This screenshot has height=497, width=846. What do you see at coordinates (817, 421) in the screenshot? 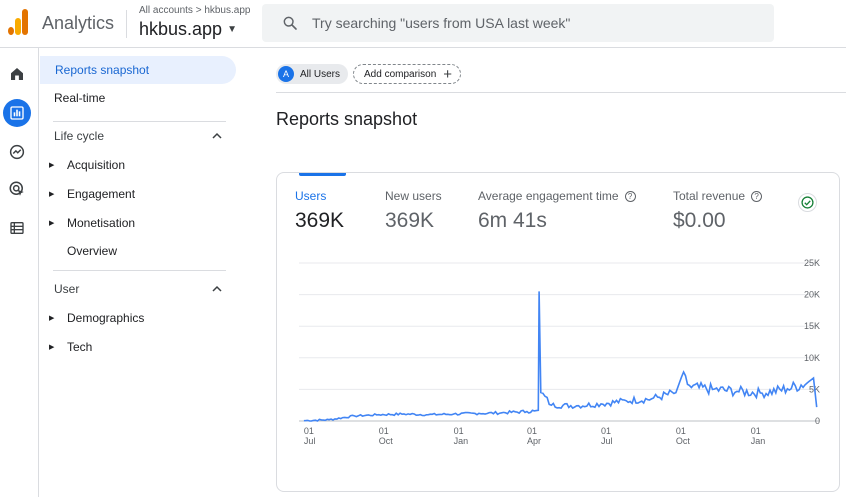
I see `y-tick-label: 0` at bounding box center [817, 421].